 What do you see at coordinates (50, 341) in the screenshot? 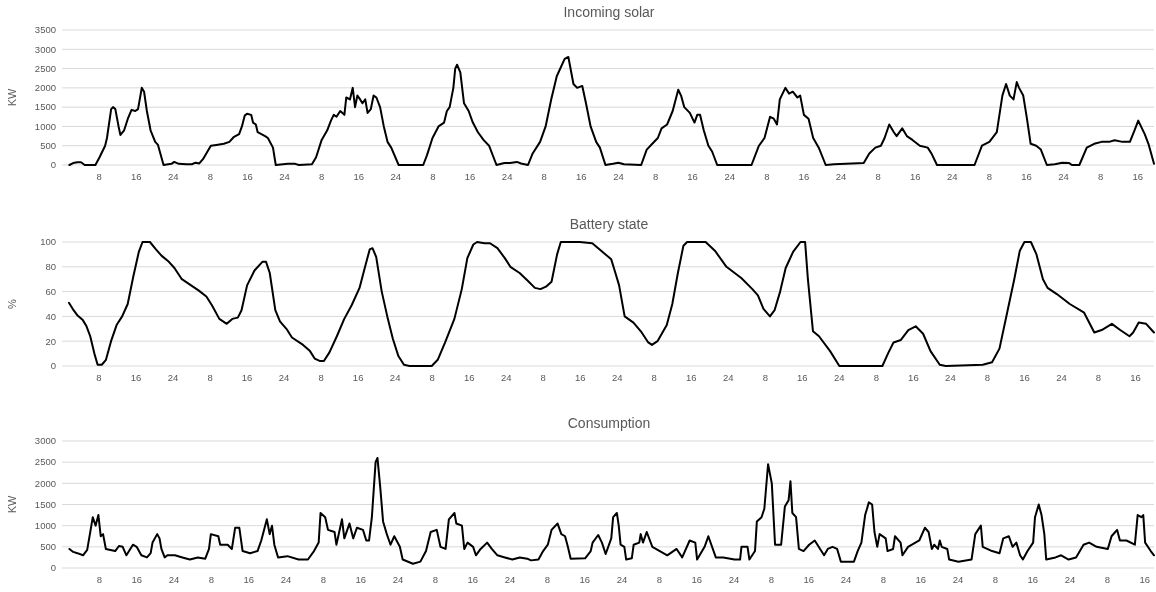
I see `y-tick-label: 20` at bounding box center [50, 341].